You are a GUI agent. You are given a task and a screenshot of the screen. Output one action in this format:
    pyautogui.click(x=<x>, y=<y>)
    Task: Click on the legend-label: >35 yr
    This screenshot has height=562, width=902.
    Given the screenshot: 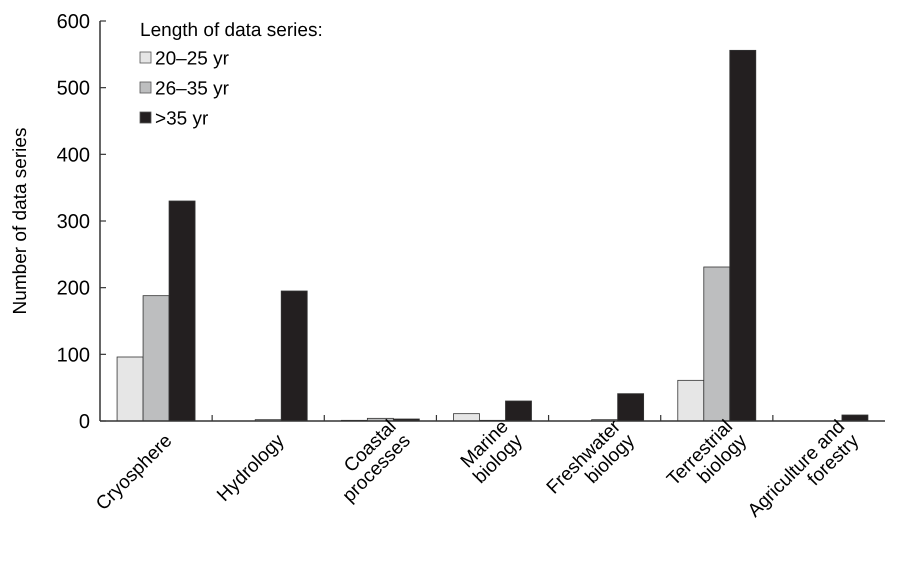 What is the action you would take?
    pyautogui.click(x=182, y=119)
    